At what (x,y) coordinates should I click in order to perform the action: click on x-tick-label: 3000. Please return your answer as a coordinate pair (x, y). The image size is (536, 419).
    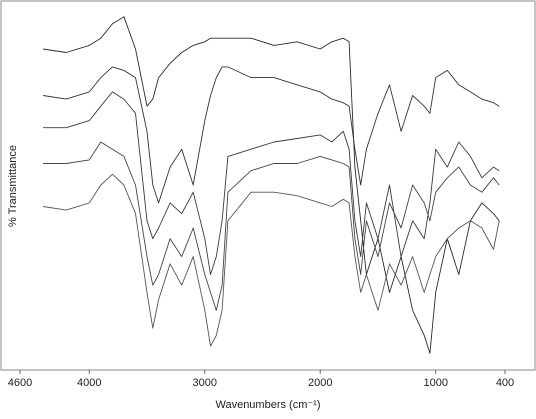
    Looking at the image, I should click on (205, 383).